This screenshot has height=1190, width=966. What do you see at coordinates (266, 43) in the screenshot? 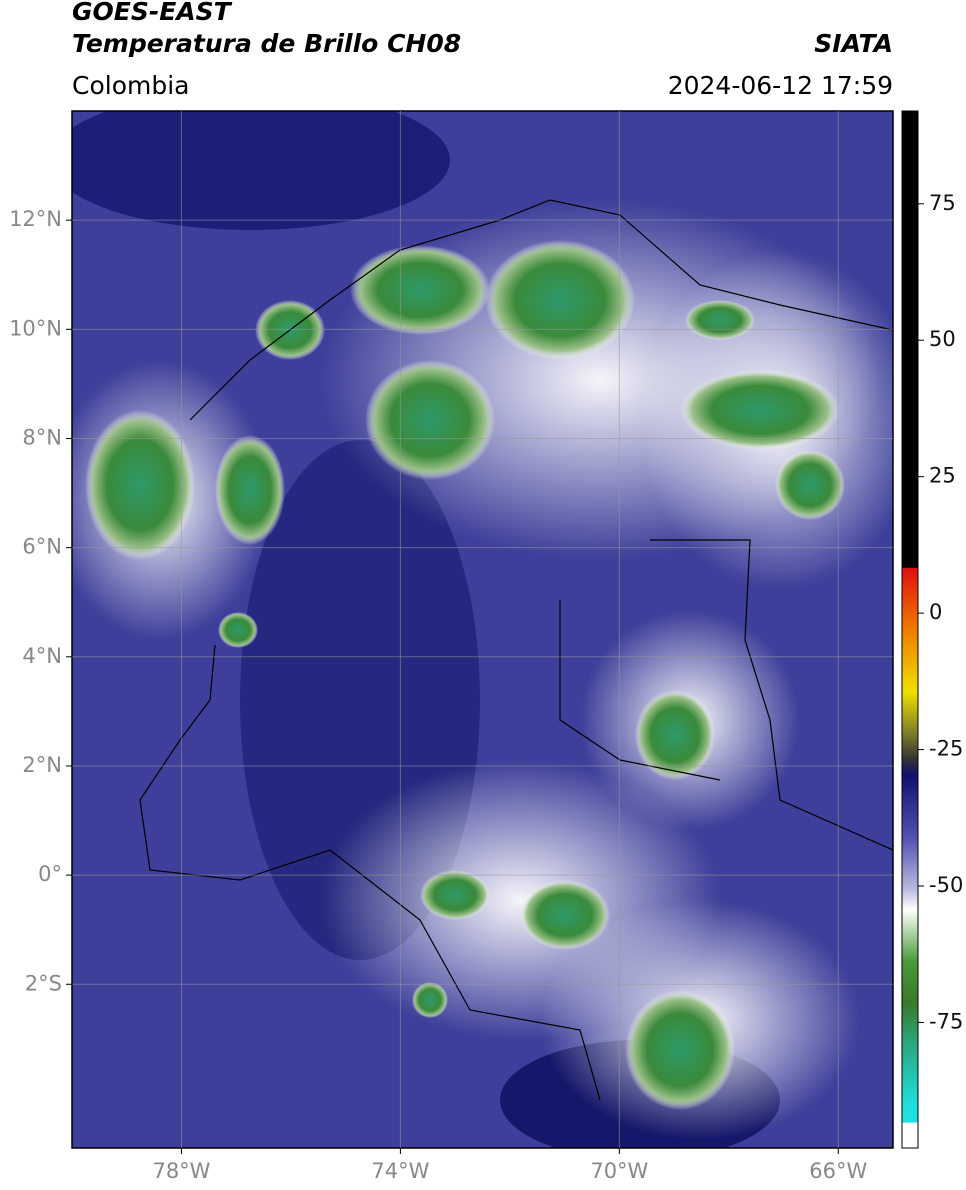
I see `subtitle: Temperatura de Brillo CH08` at bounding box center [266, 43].